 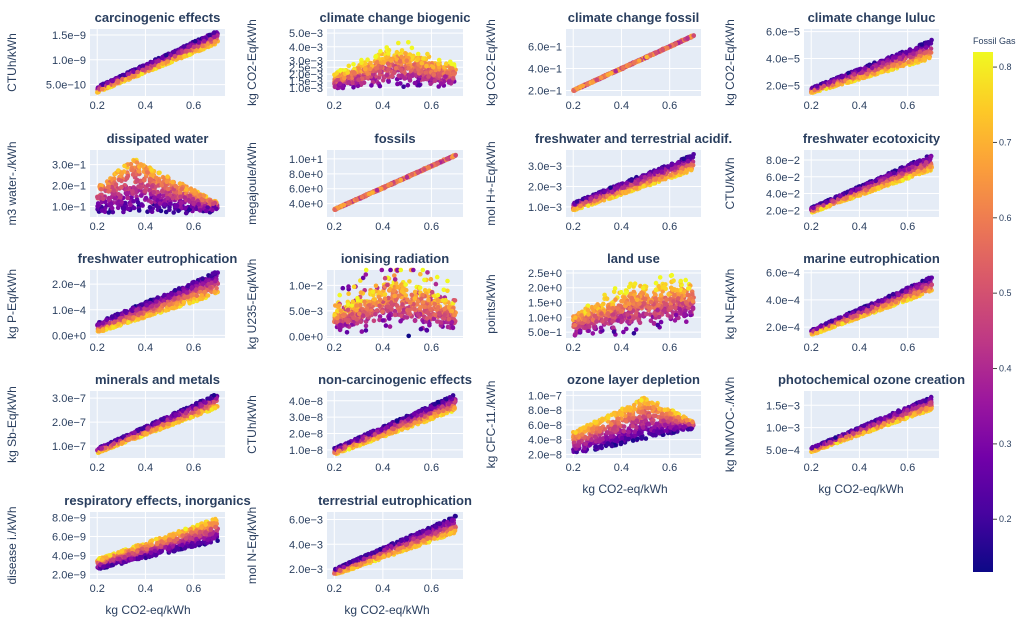 I want to click on y-tick-label: 1.0e−1, so click(x=69, y=208).